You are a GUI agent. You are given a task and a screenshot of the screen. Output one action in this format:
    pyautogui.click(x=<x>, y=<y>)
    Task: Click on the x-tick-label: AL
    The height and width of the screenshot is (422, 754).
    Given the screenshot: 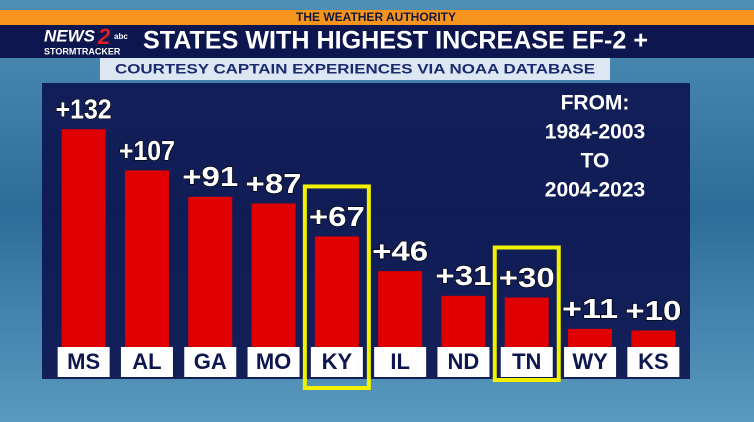 What is the action you would take?
    pyautogui.click(x=146, y=361)
    